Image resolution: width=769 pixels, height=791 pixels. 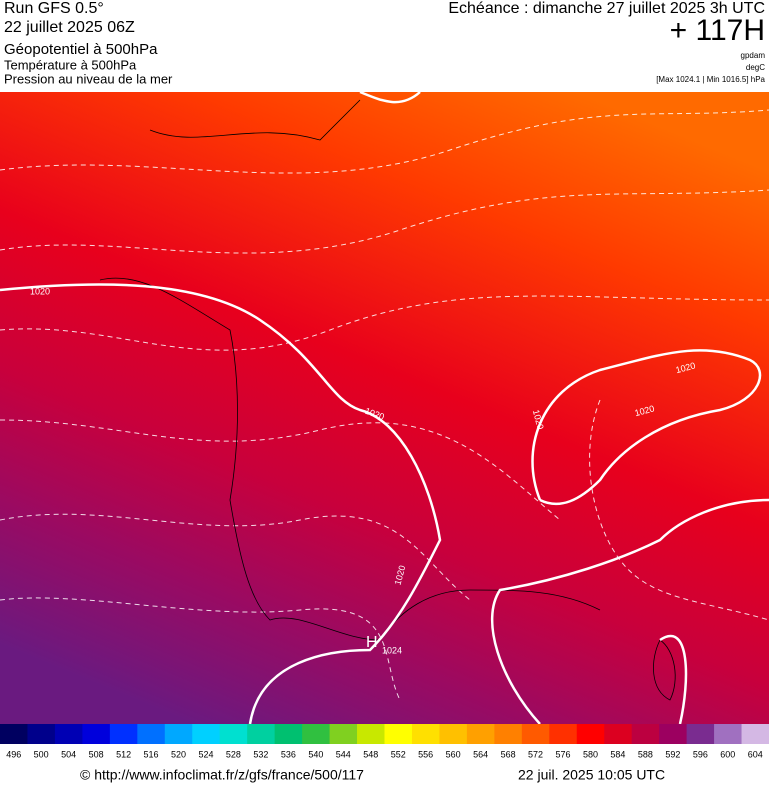 I want to click on scale-label: 584, so click(x=617, y=754).